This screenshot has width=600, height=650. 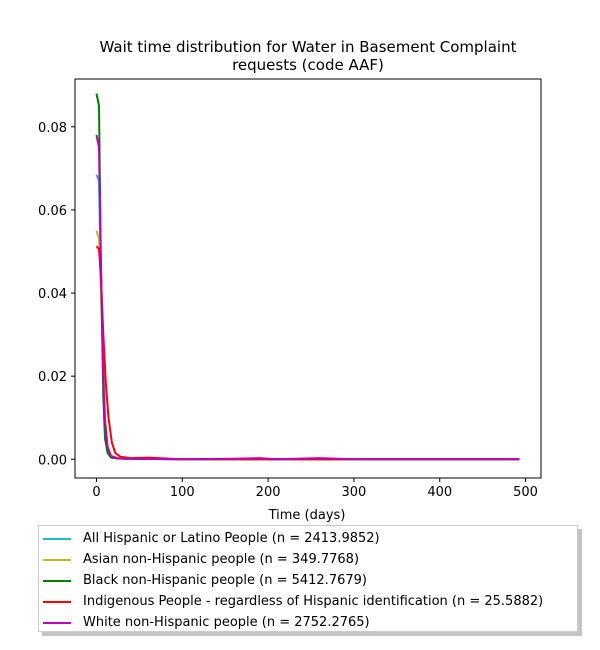 What do you see at coordinates (52, 128) in the screenshot?
I see `y-tick-label-4: 0.08` at bounding box center [52, 128].